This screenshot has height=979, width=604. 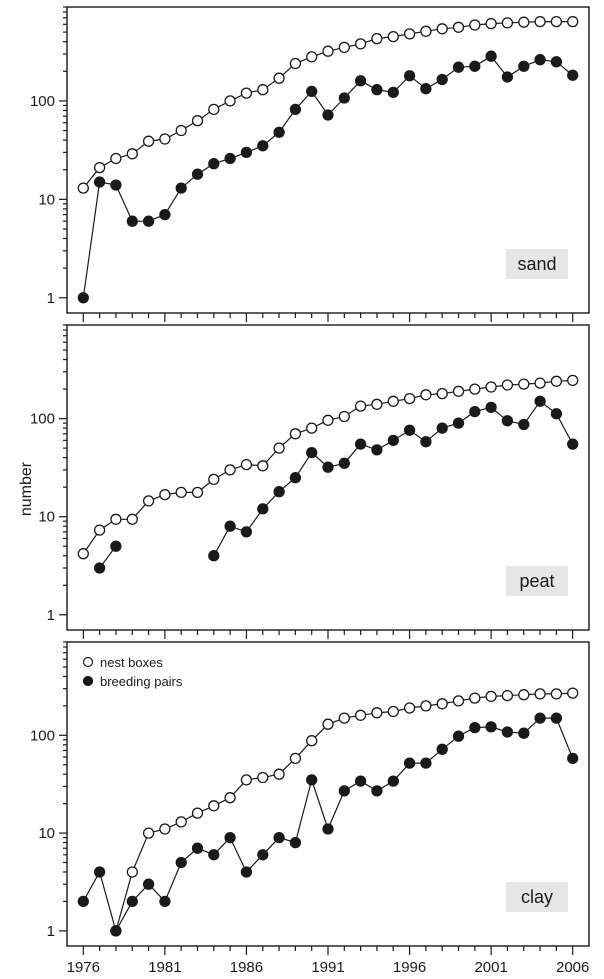 I want to click on legend-label: nest boxes, so click(x=131, y=662).